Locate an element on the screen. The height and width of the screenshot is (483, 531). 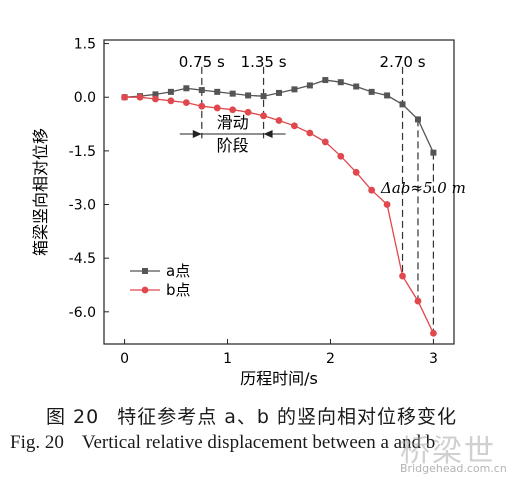
y-tick-label: 0.0 is located at coordinates (85, 98).